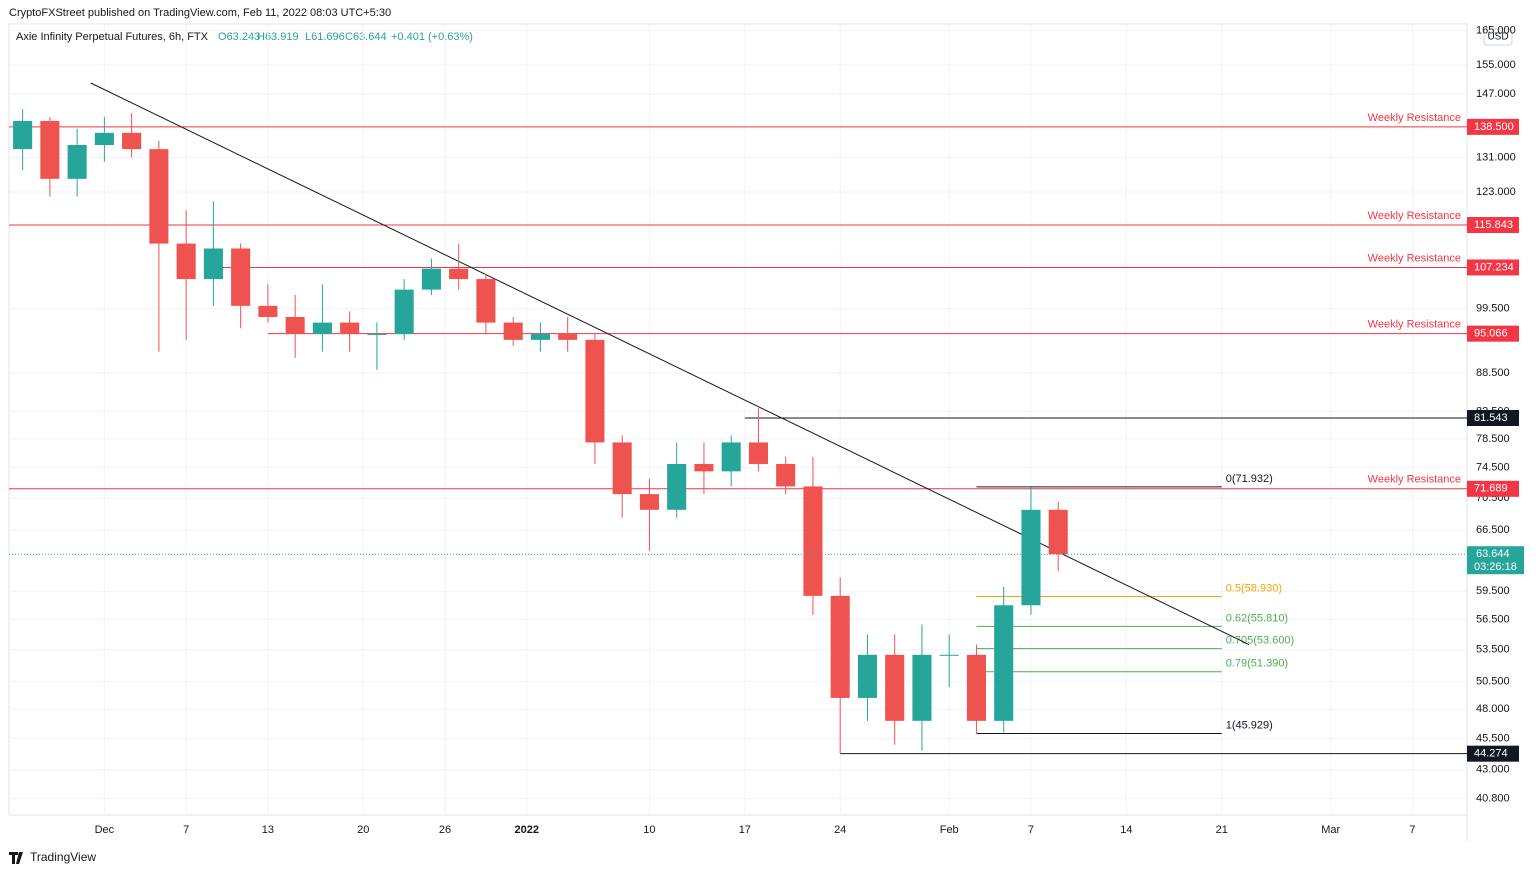 The width and height of the screenshot is (1536, 873). Describe the element at coordinates (1249, 725) in the screenshot. I see `fib-label: 1(45.929)` at that location.